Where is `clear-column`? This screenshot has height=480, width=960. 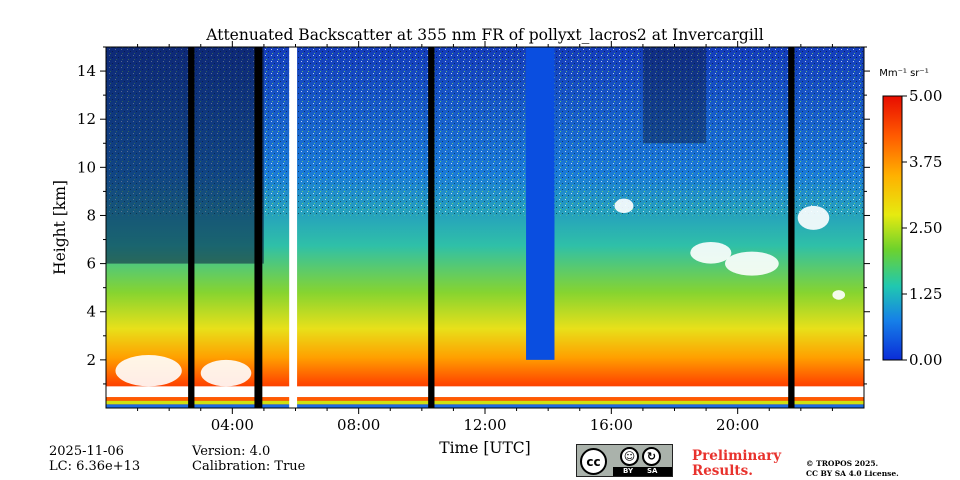
clear-column is located at coordinates (540, 203).